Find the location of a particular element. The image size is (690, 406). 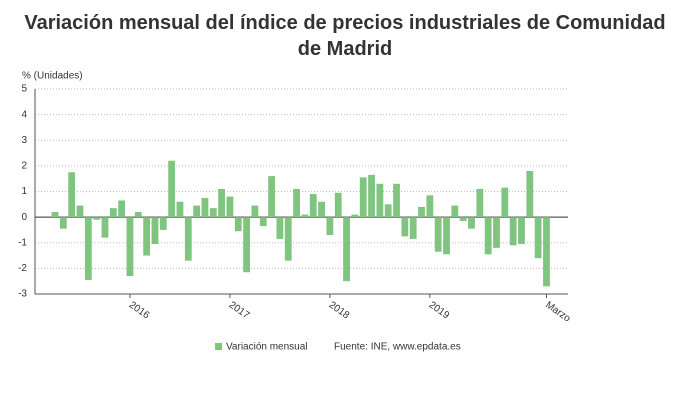

source: Fuente: INE, www.epdata.es is located at coordinates (397, 347).